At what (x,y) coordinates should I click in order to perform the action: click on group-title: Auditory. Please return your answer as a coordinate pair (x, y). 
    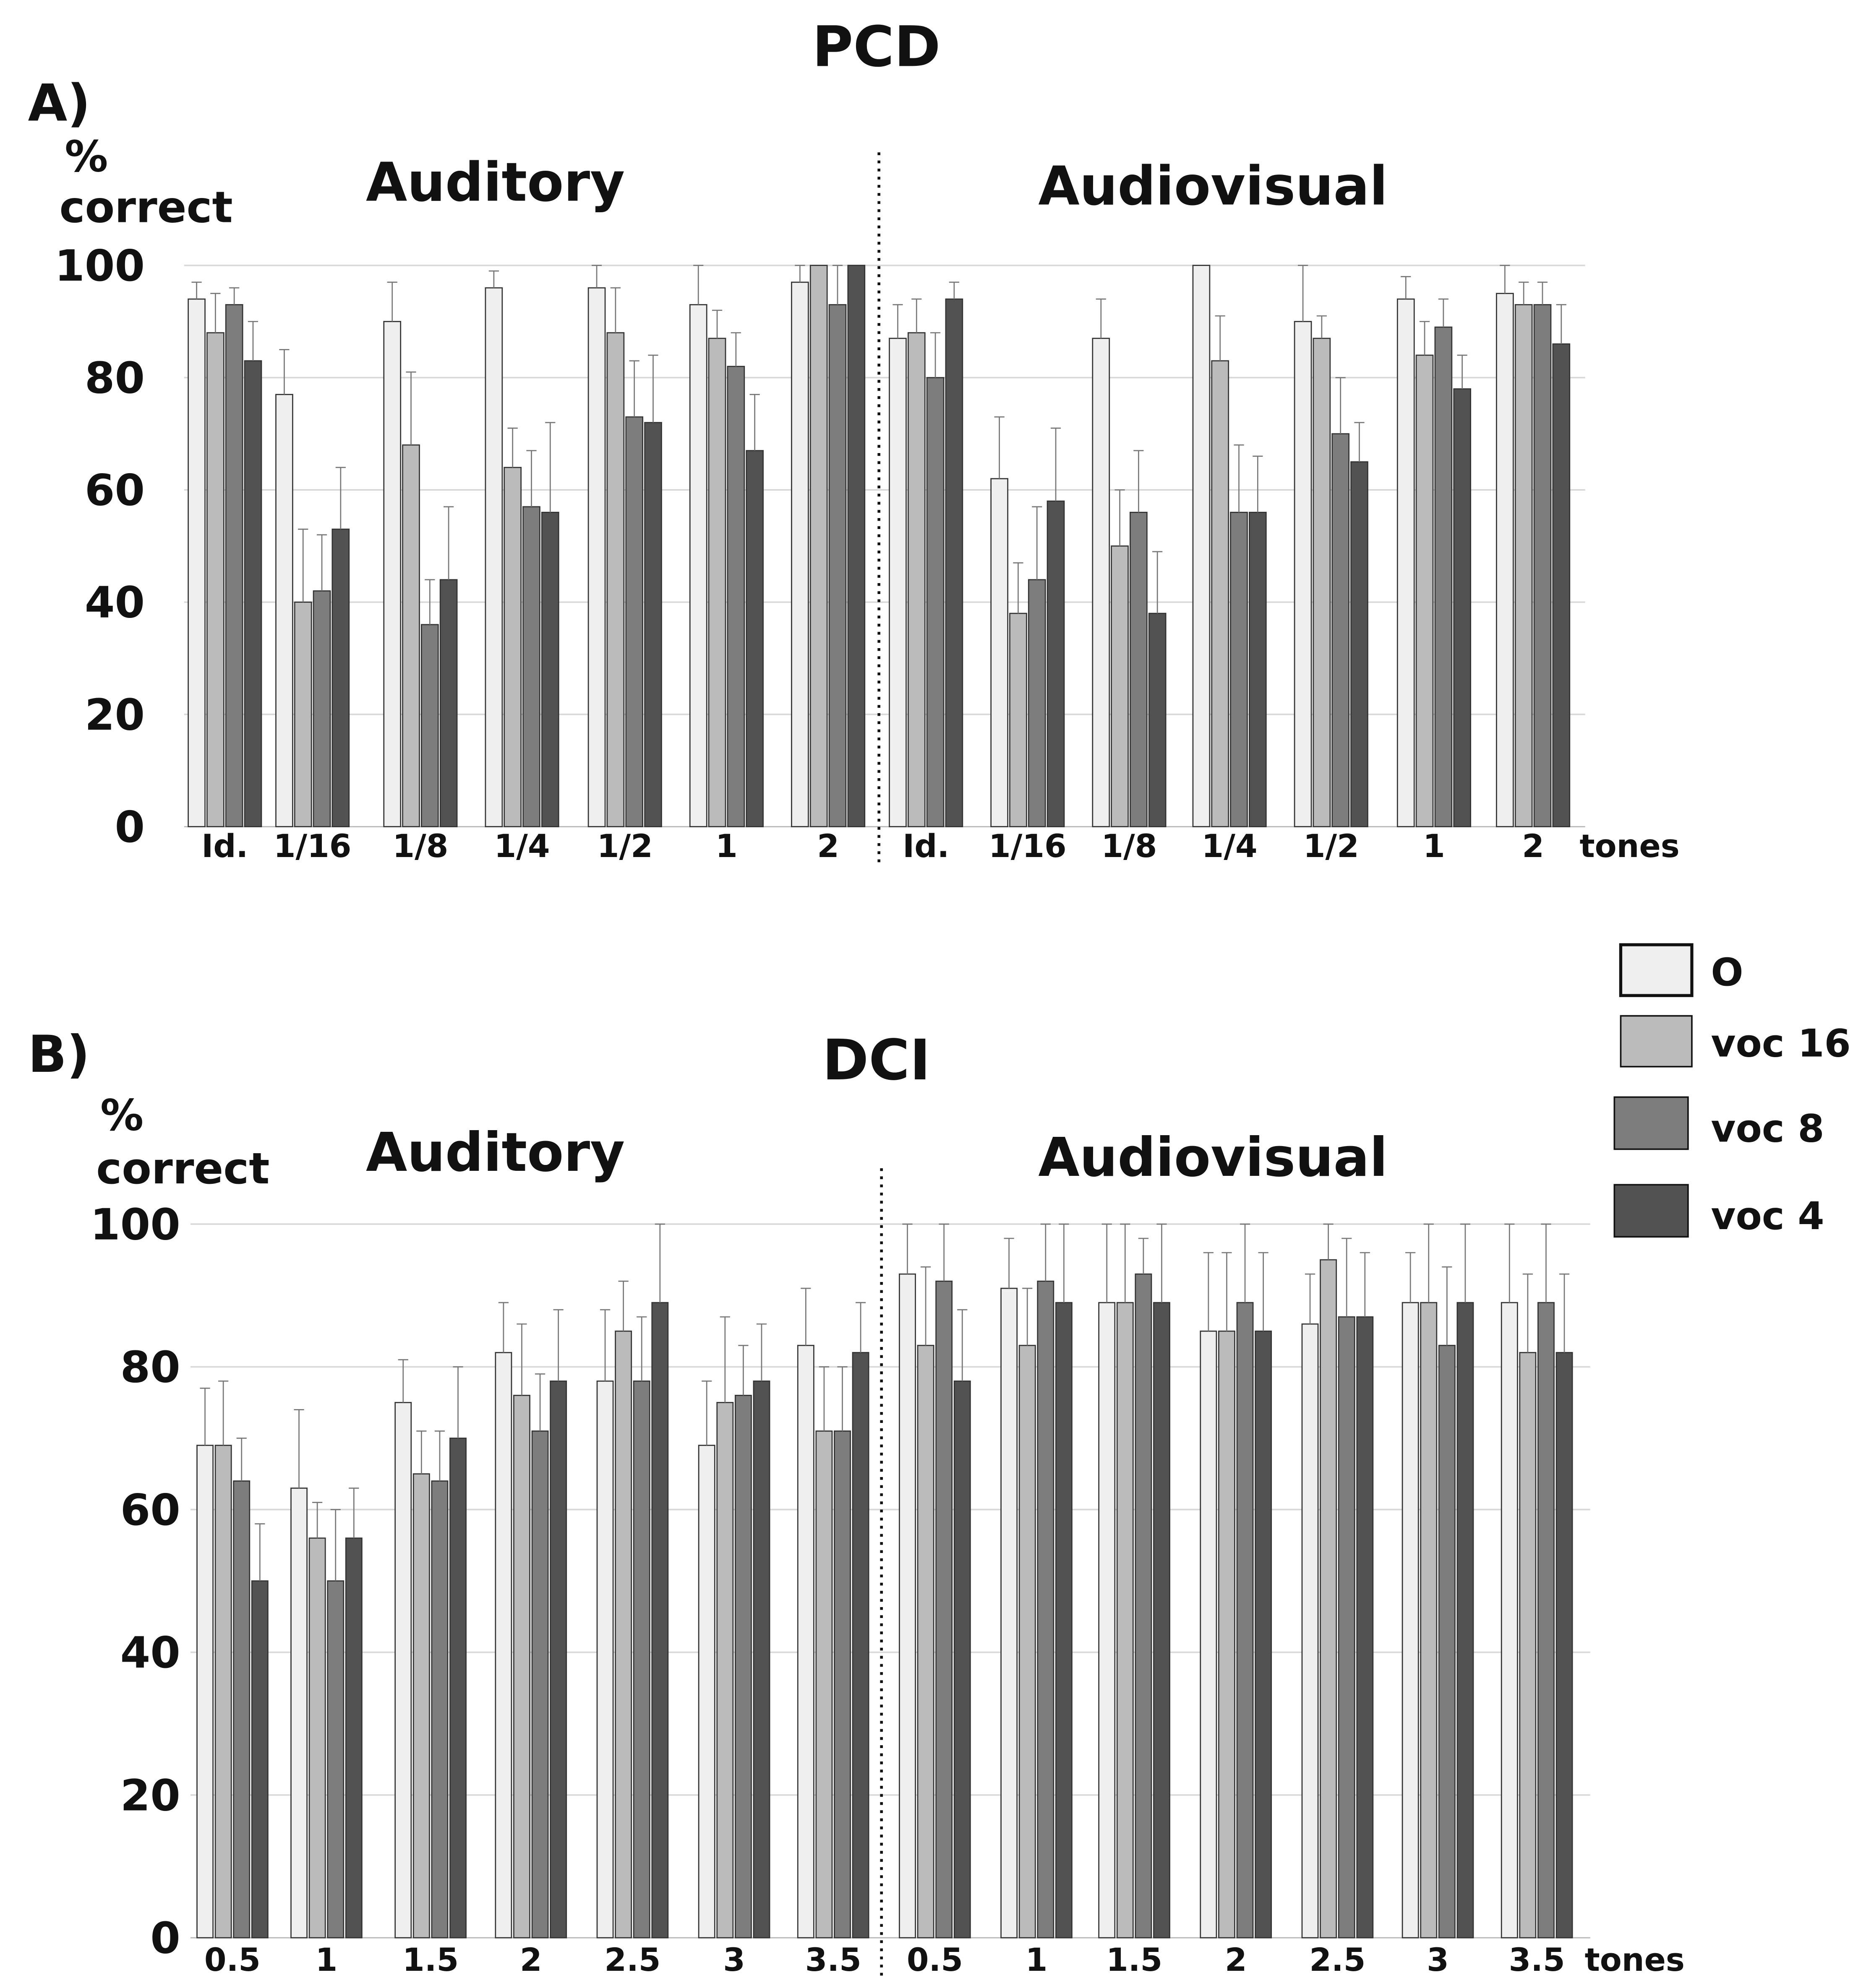
    Looking at the image, I should click on (495, 1152).